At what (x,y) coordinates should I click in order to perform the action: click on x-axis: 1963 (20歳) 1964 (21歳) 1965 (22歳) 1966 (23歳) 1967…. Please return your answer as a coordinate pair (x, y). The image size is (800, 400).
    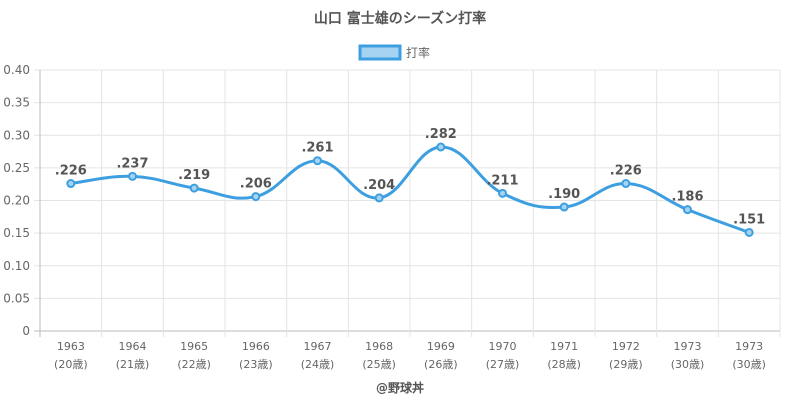
    Looking at the image, I should click on (410, 355).